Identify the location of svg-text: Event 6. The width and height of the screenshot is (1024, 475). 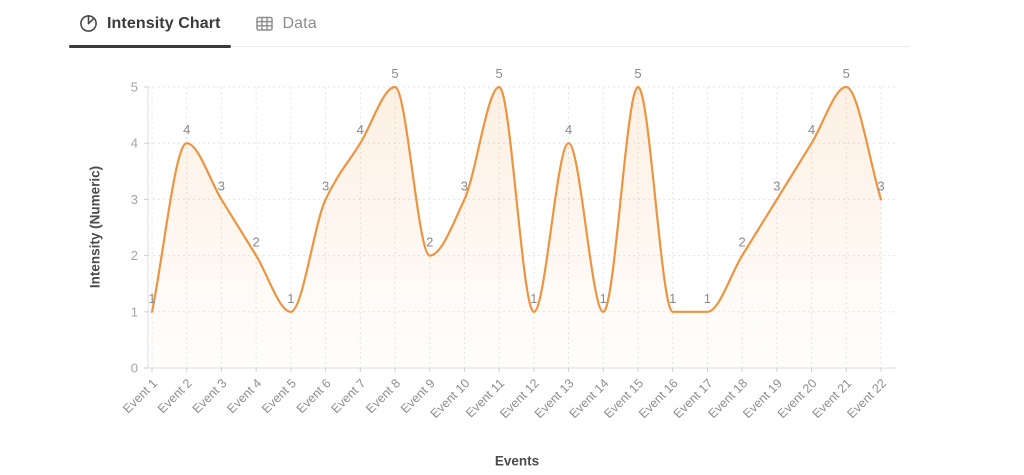
(314, 396).